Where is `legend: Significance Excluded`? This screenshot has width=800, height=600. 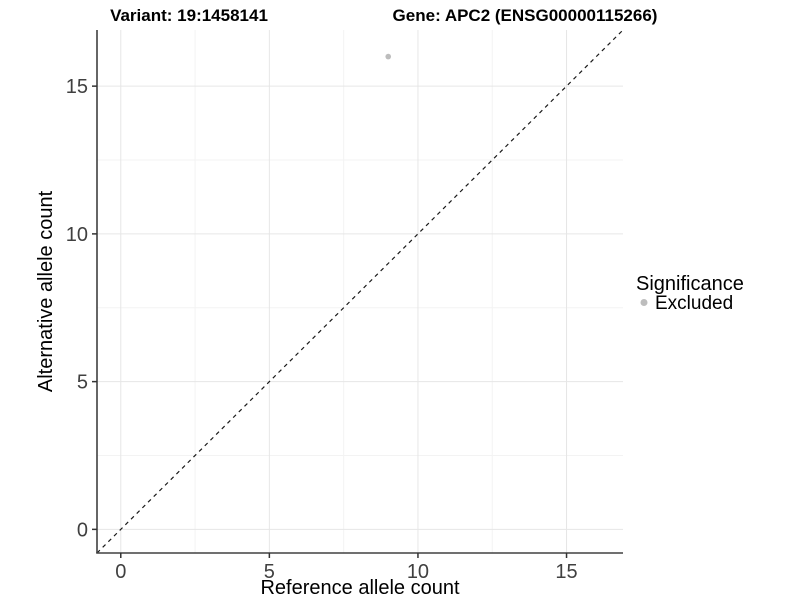 legend: Significance Excluded is located at coordinates (690, 293).